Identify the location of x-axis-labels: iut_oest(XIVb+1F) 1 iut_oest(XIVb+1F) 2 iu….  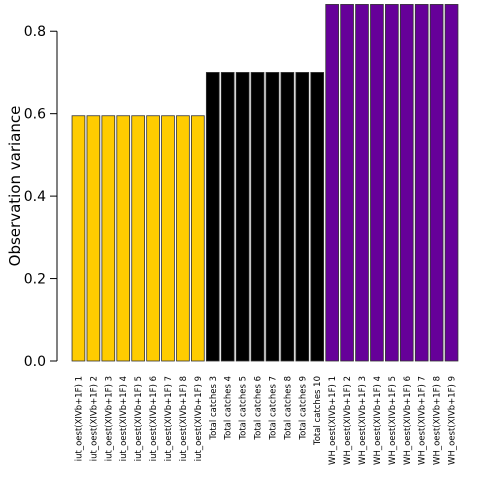
(265, 420).